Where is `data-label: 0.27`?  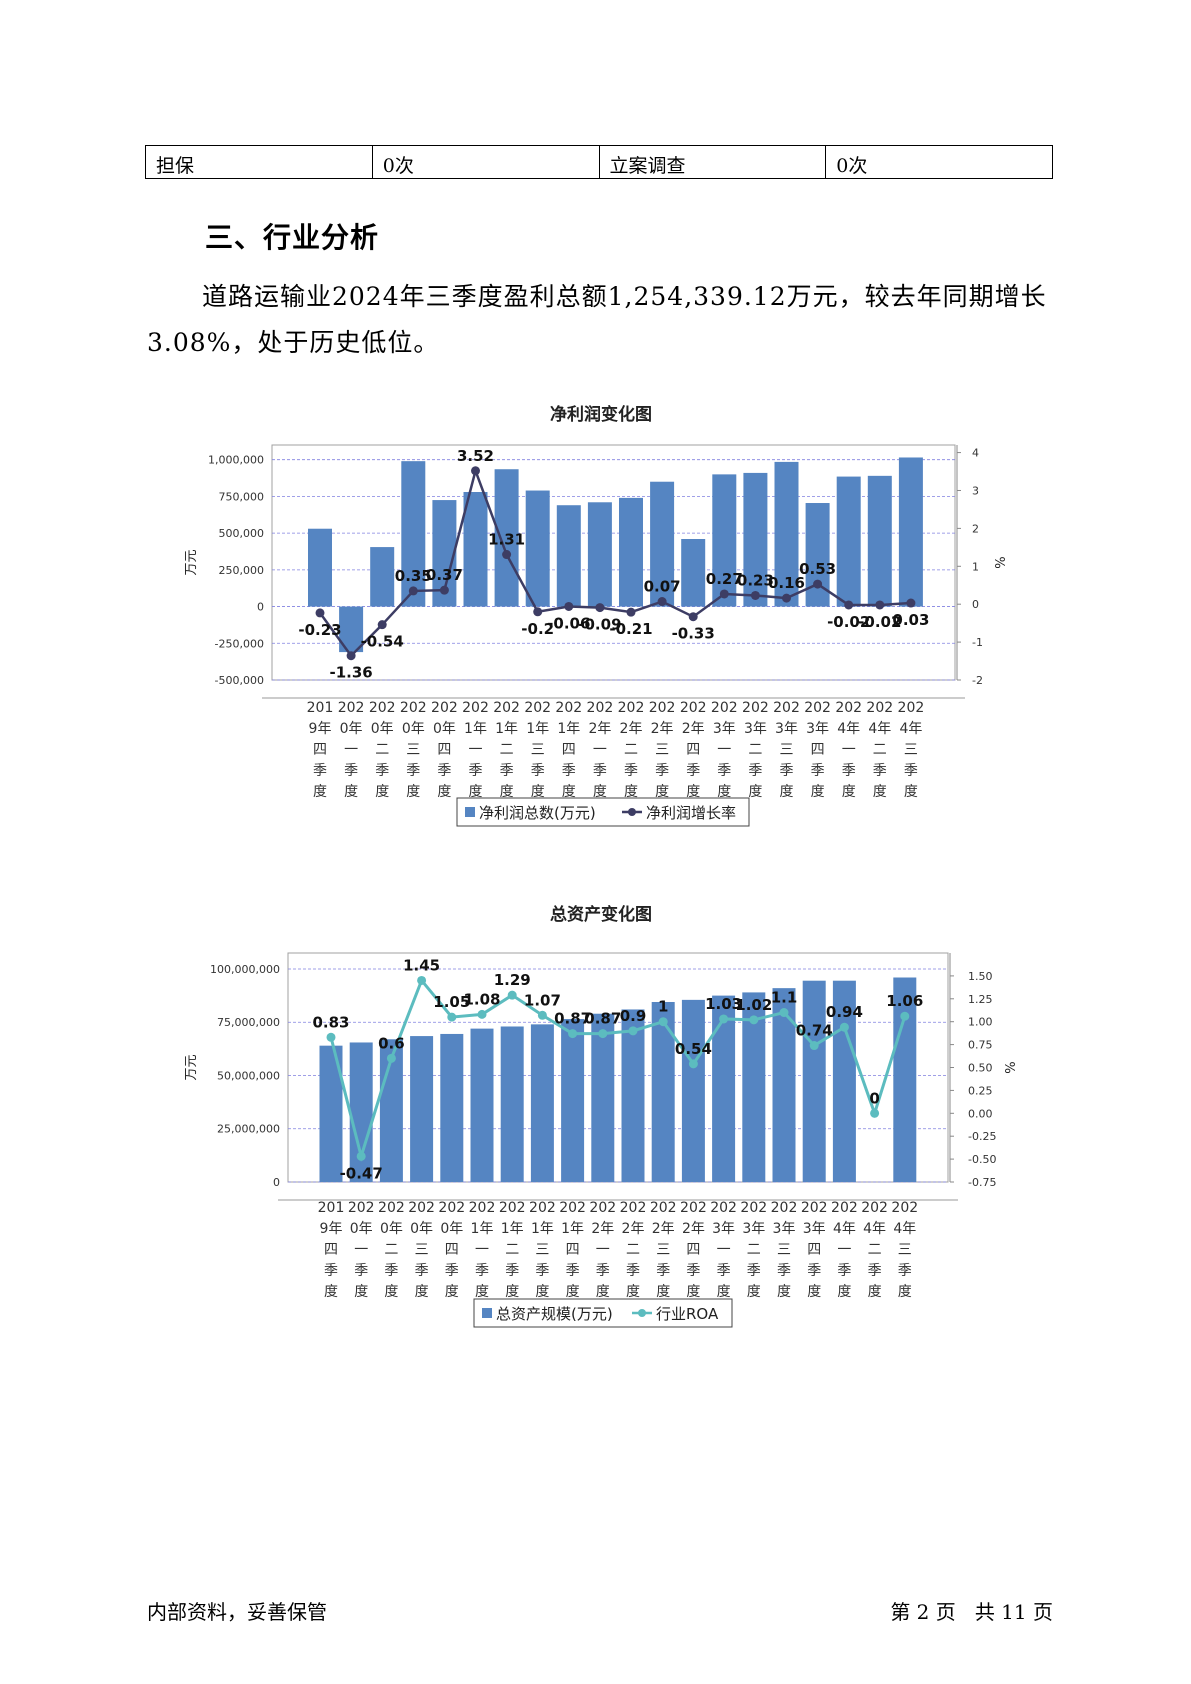 data-label: 0.27 is located at coordinates (724, 579).